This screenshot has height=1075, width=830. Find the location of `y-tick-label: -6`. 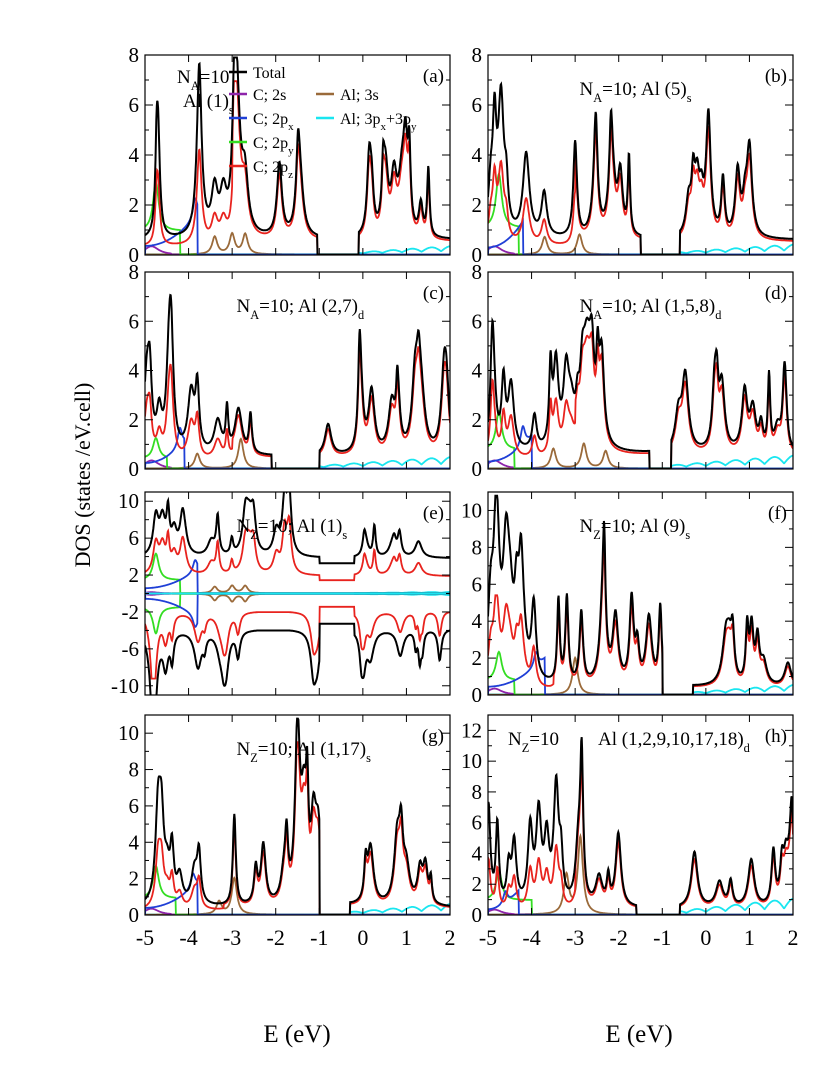

y-tick-label: -6 is located at coordinates (131, 649).